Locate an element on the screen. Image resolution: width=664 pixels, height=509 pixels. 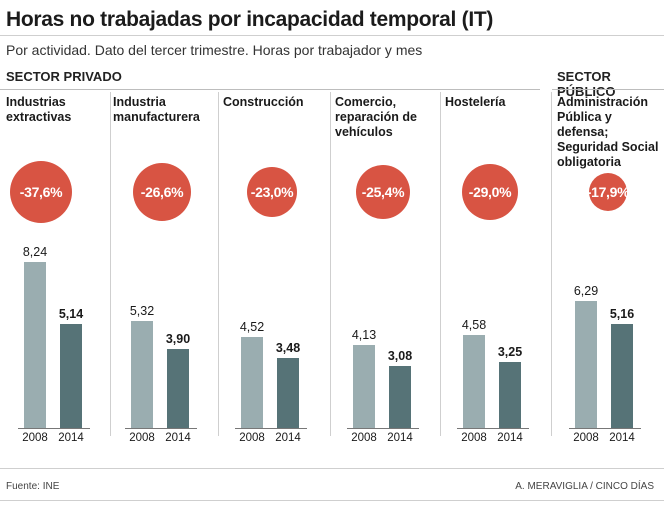
source-note: Fuente: INE is located at coordinates (33, 486).